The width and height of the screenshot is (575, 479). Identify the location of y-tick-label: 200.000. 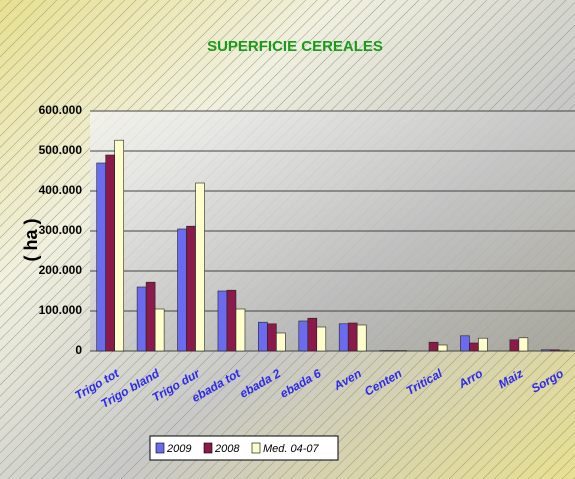
(61, 270).